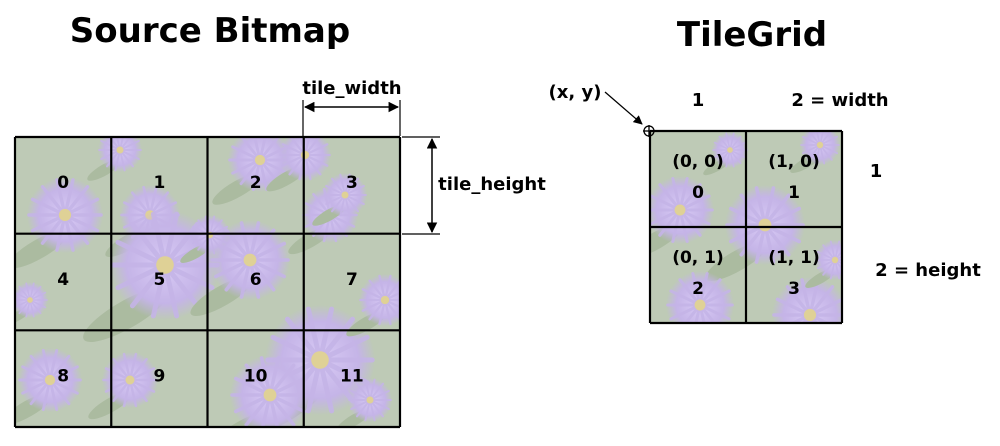 The width and height of the screenshot is (1000, 446). I want to click on tilegrid-cell-labels: (0, 0) 0 (1, 0) 1 (0, 1) 2 (1, 1) 3, so click(746, 225).